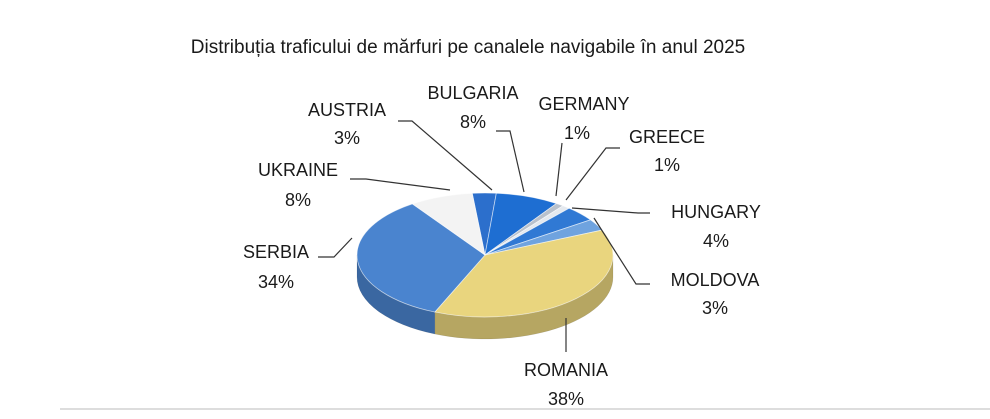 This screenshot has height=419, width=990. I want to click on slice-label: SERBIA, so click(276, 252).